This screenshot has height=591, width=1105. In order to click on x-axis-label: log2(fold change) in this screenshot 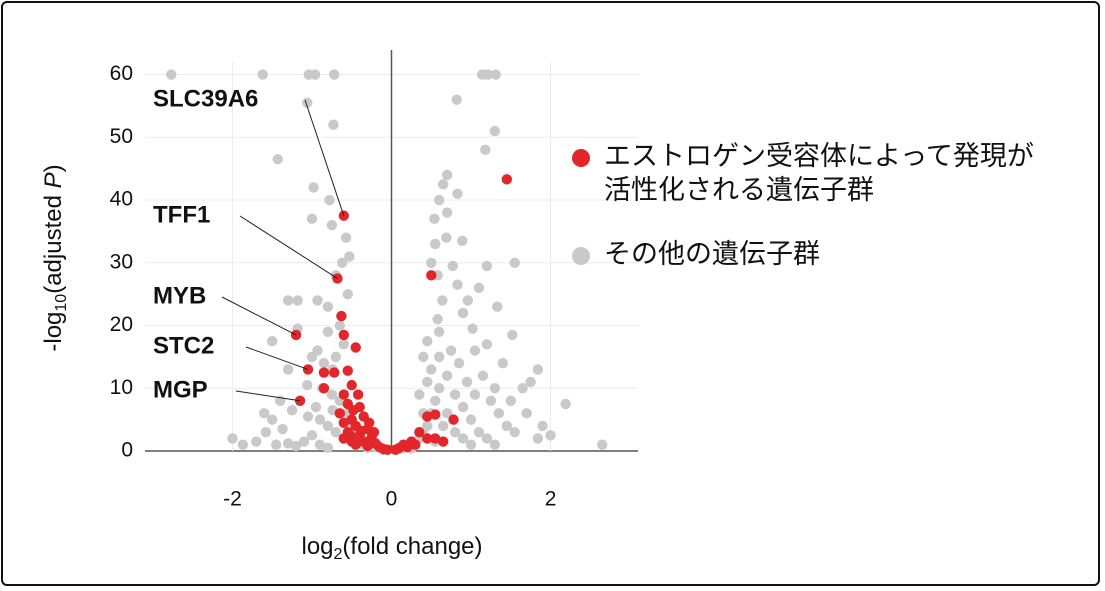, I will do `click(391, 548)`.